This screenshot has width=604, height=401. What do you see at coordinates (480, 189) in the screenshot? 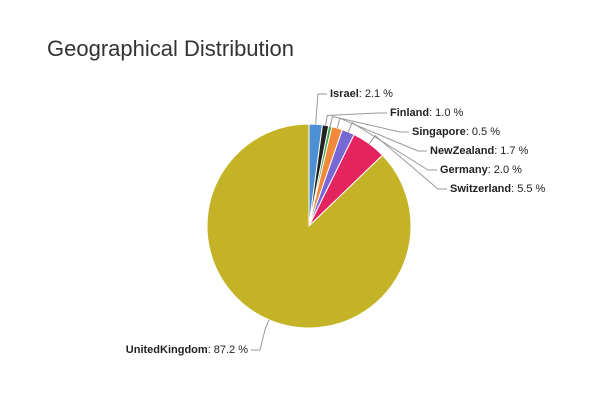
I see `label-name: Switzerland` at bounding box center [480, 189].